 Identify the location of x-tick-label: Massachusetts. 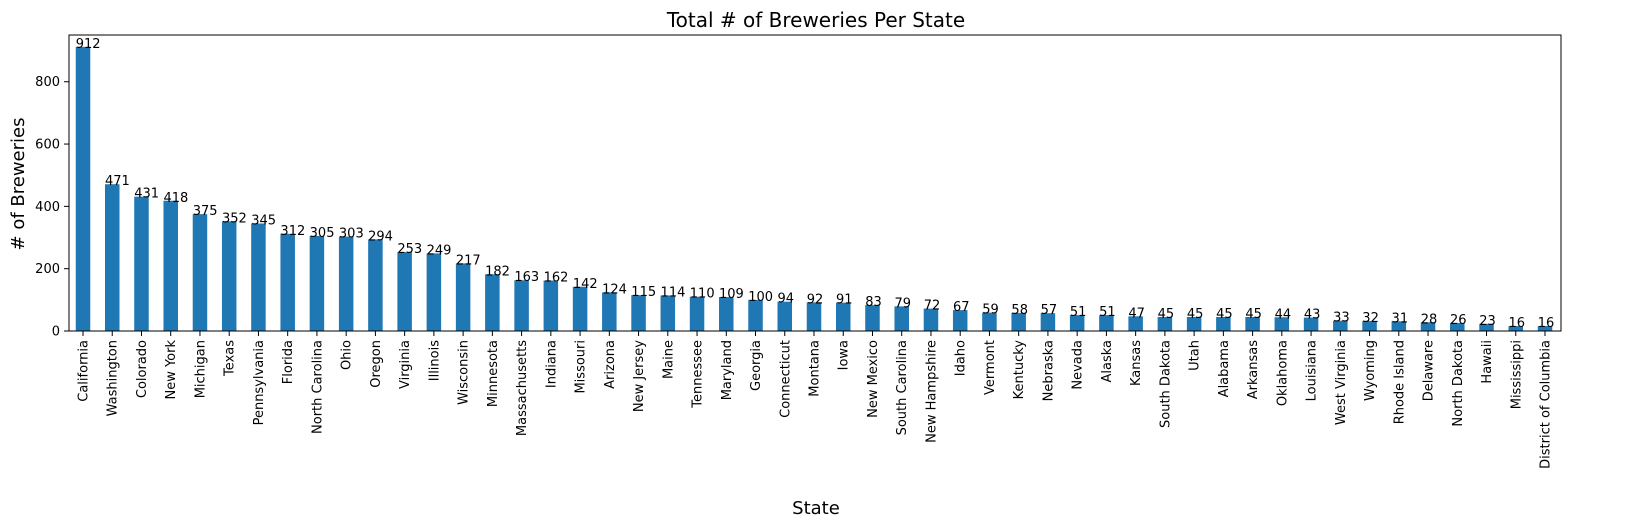
(522, 388).